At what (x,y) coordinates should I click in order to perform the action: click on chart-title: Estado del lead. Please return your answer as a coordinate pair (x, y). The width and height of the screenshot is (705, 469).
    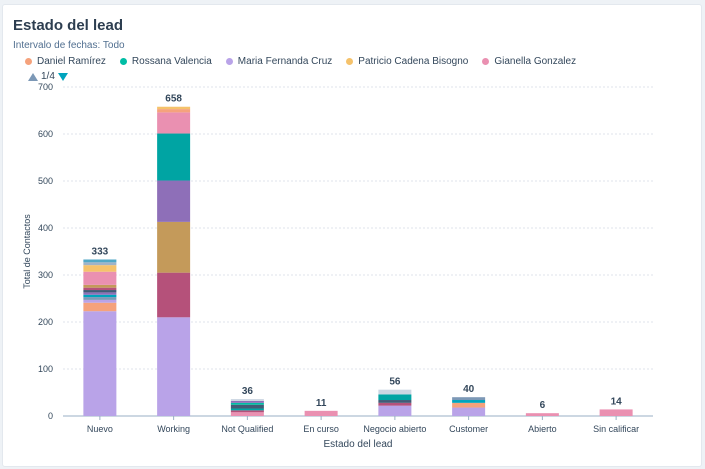
    Looking at the image, I should click on (68, 25).